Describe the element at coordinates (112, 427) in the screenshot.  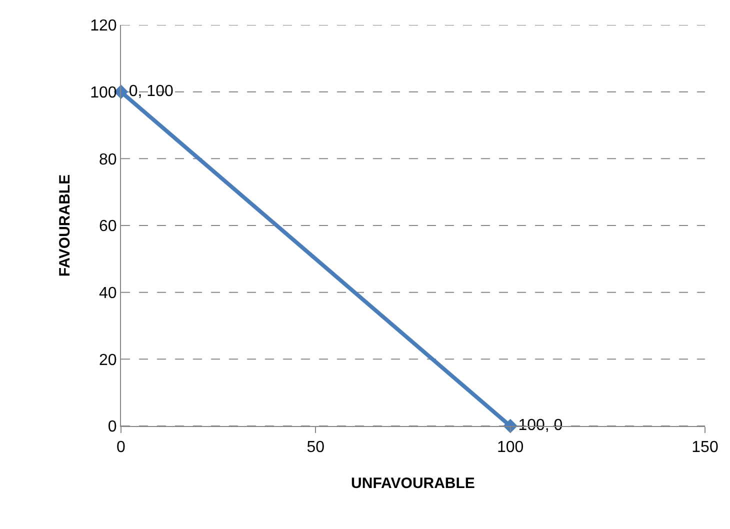
I see `y-tick-label: 0` at that location.